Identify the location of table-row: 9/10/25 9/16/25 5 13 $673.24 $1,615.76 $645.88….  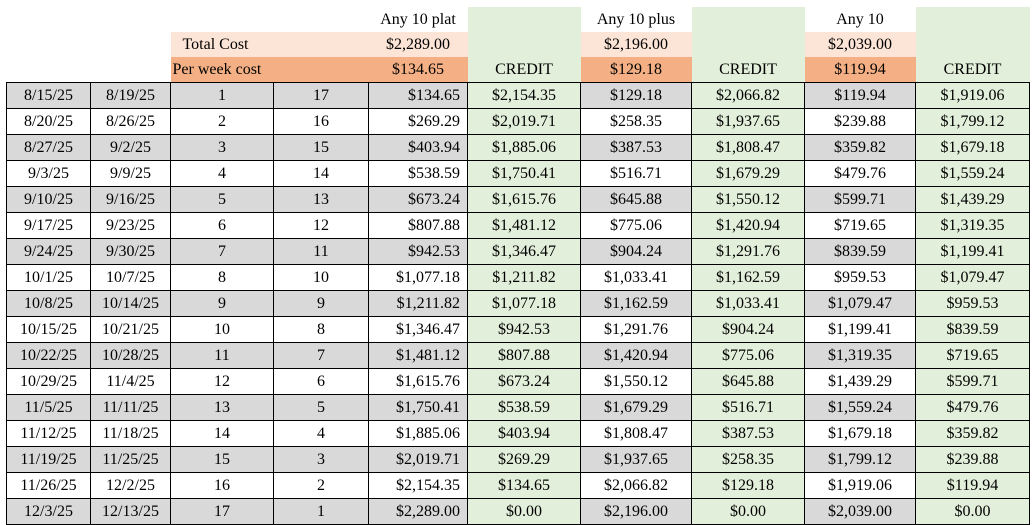
(518, 199).